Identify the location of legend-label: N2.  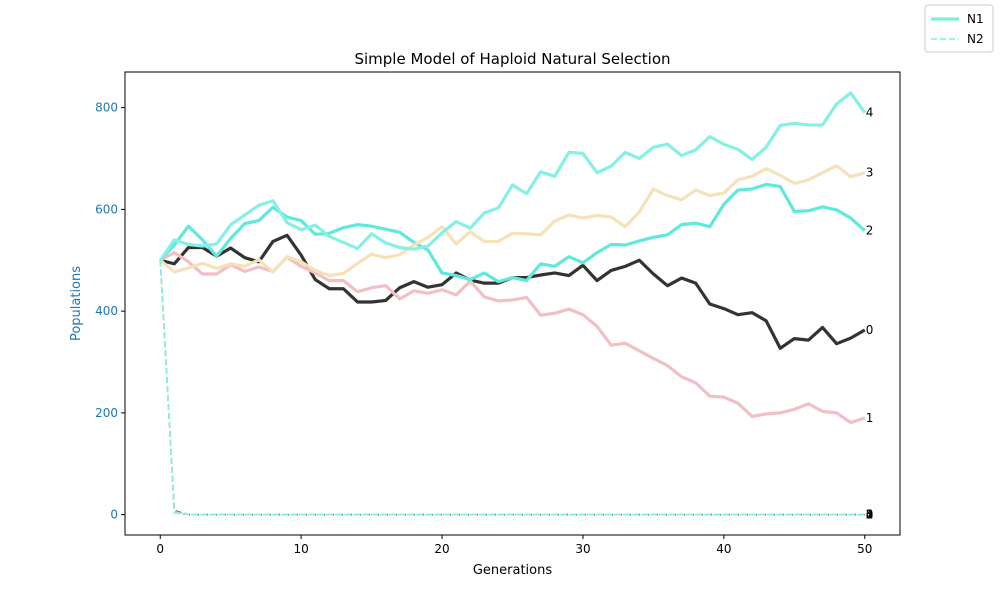
(975, 39).